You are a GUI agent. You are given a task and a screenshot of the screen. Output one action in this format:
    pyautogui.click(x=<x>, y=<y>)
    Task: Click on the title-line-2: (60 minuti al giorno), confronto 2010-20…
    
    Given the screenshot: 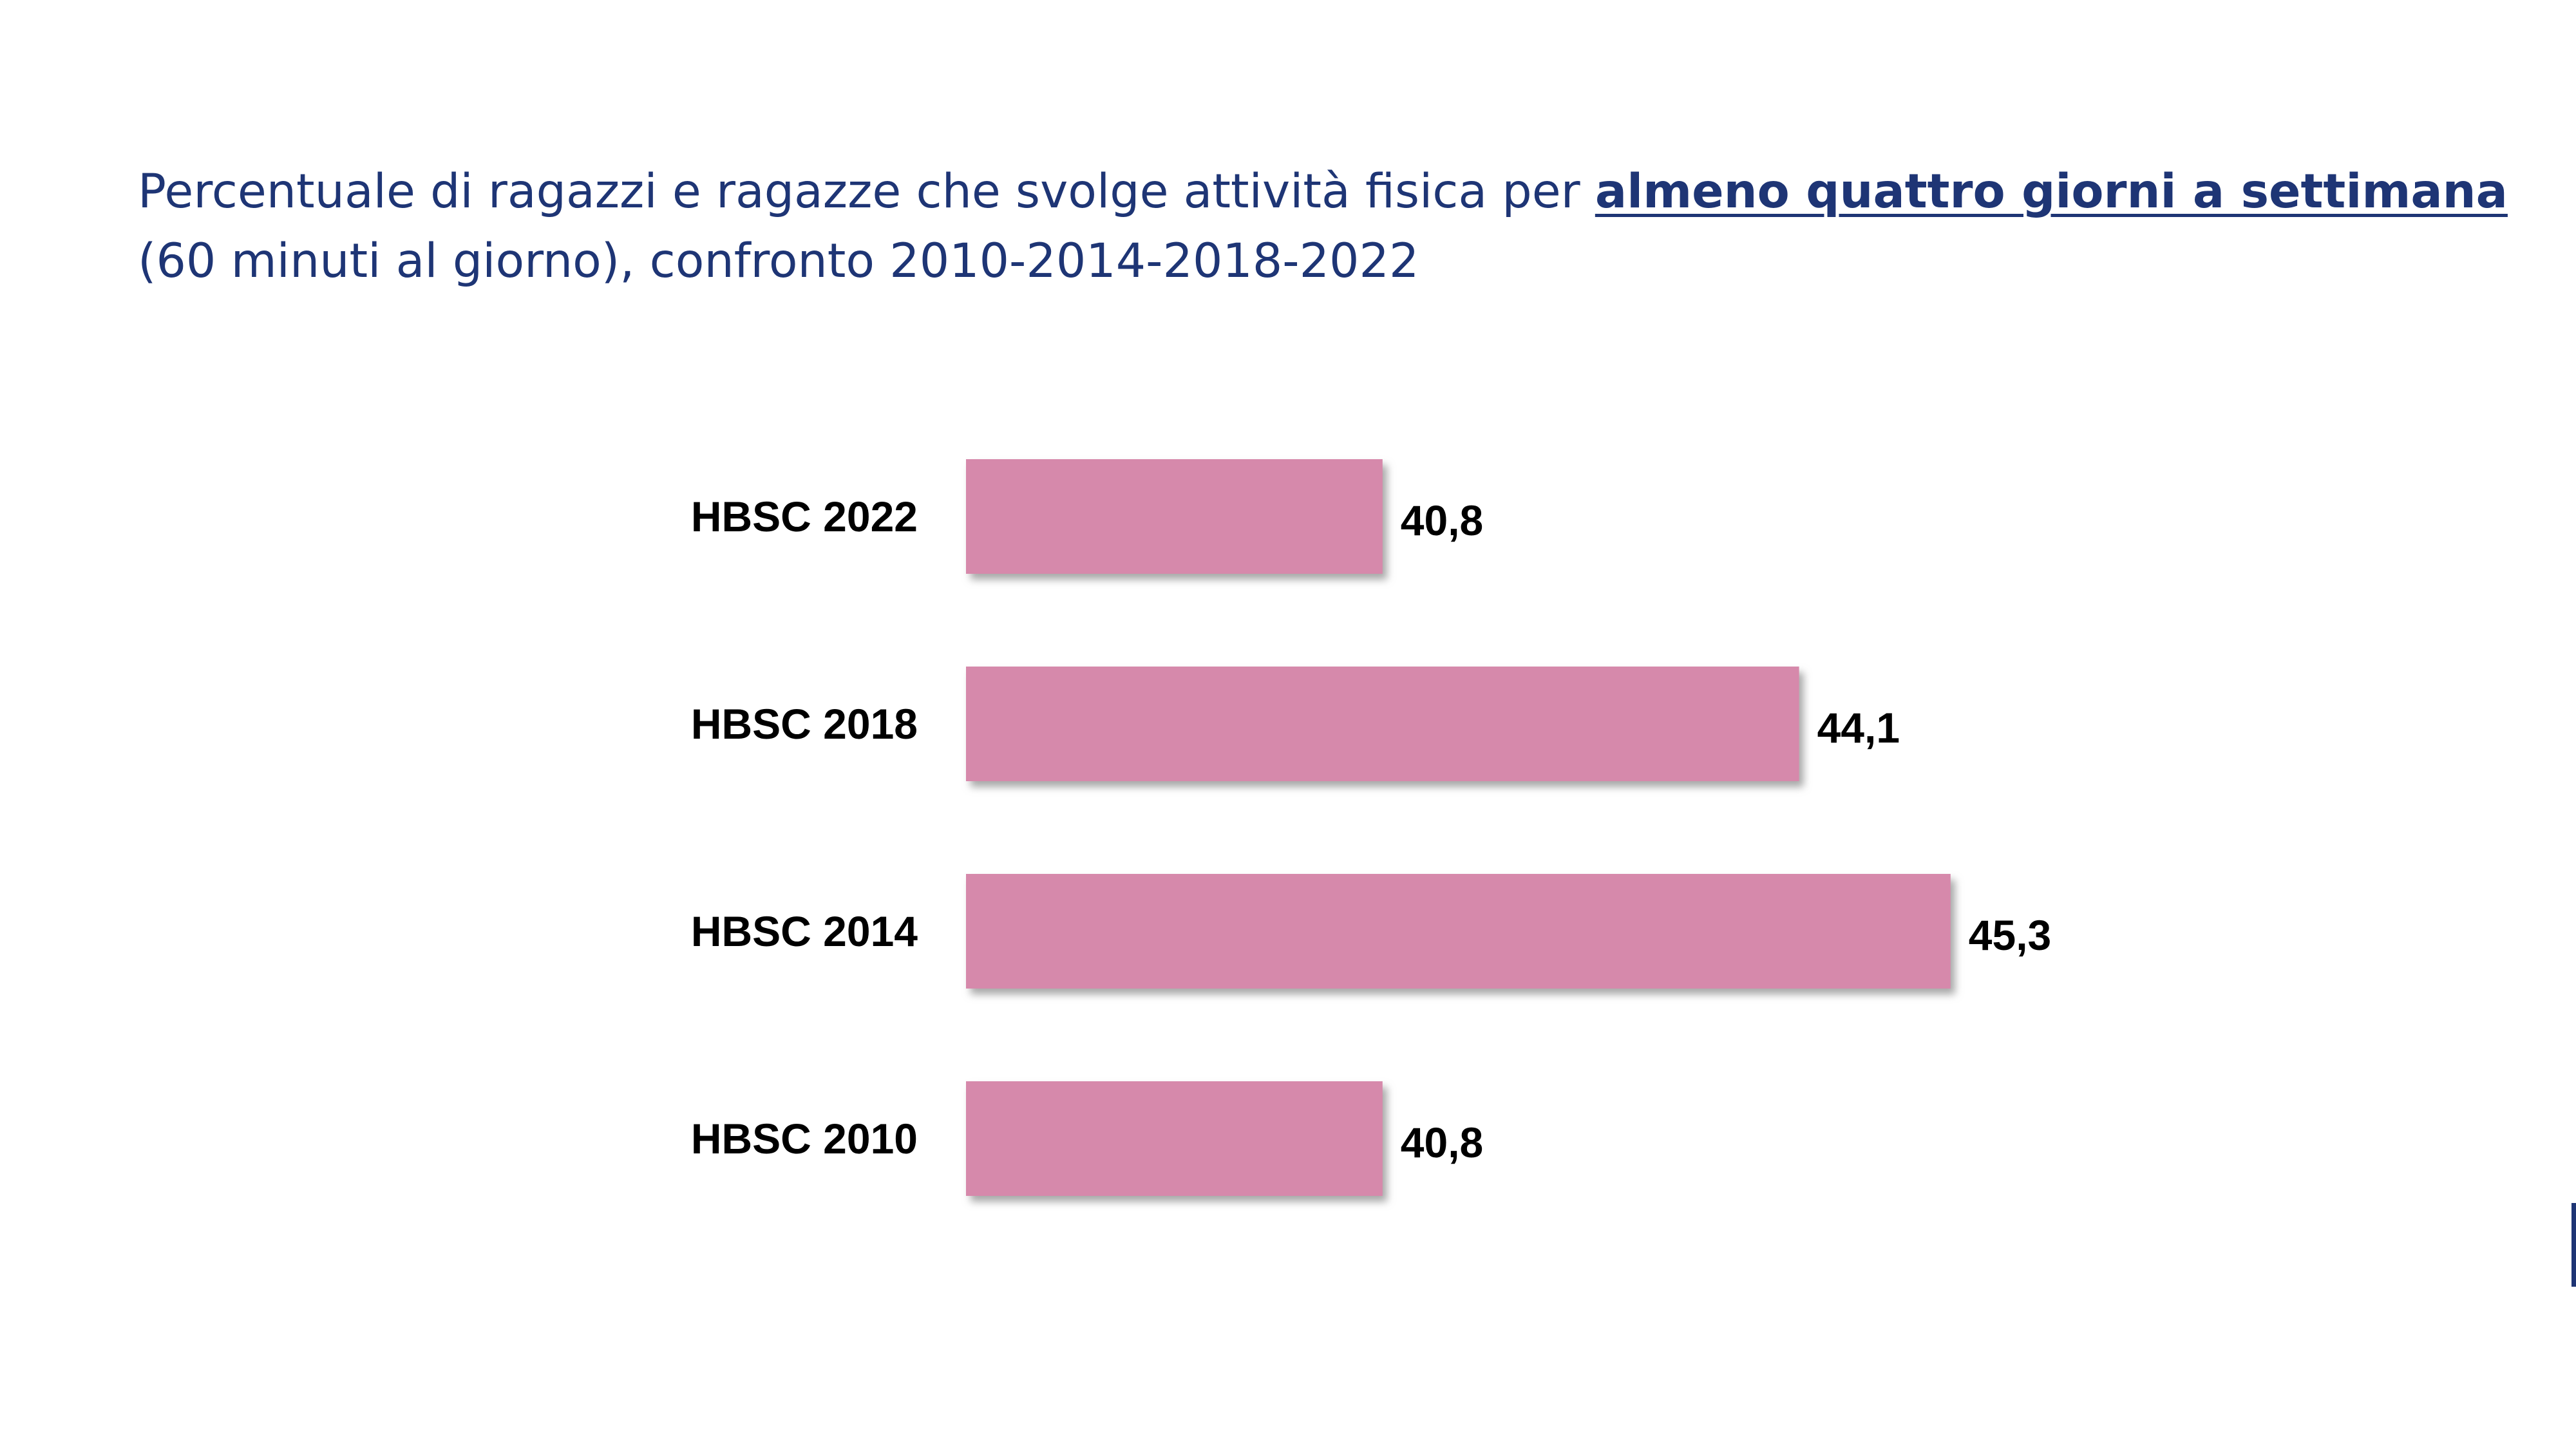 What is the action you would take?
    pyautogui.click(x=779, y=261)
    